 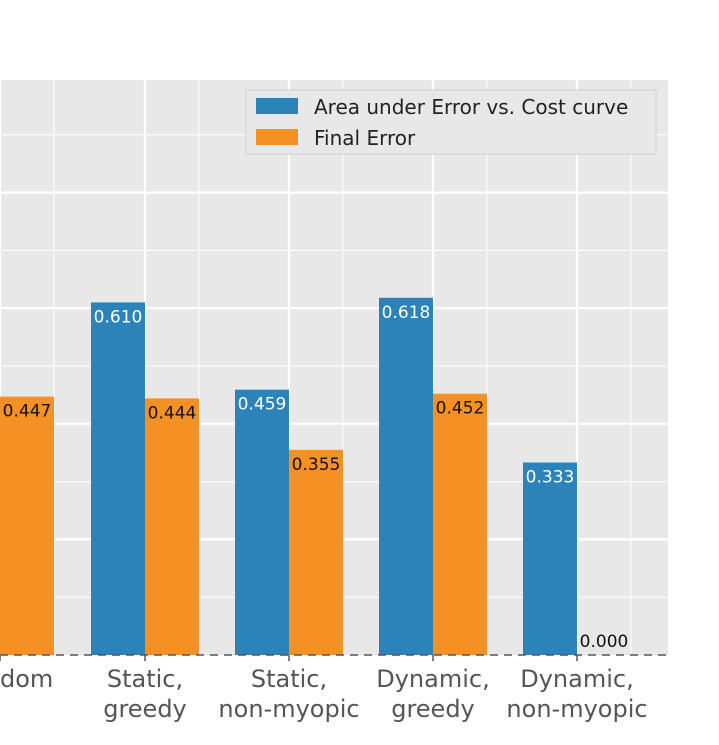 I want to click on data-label-area-under-curve-1: 0.610, so click(x=118, y=317).